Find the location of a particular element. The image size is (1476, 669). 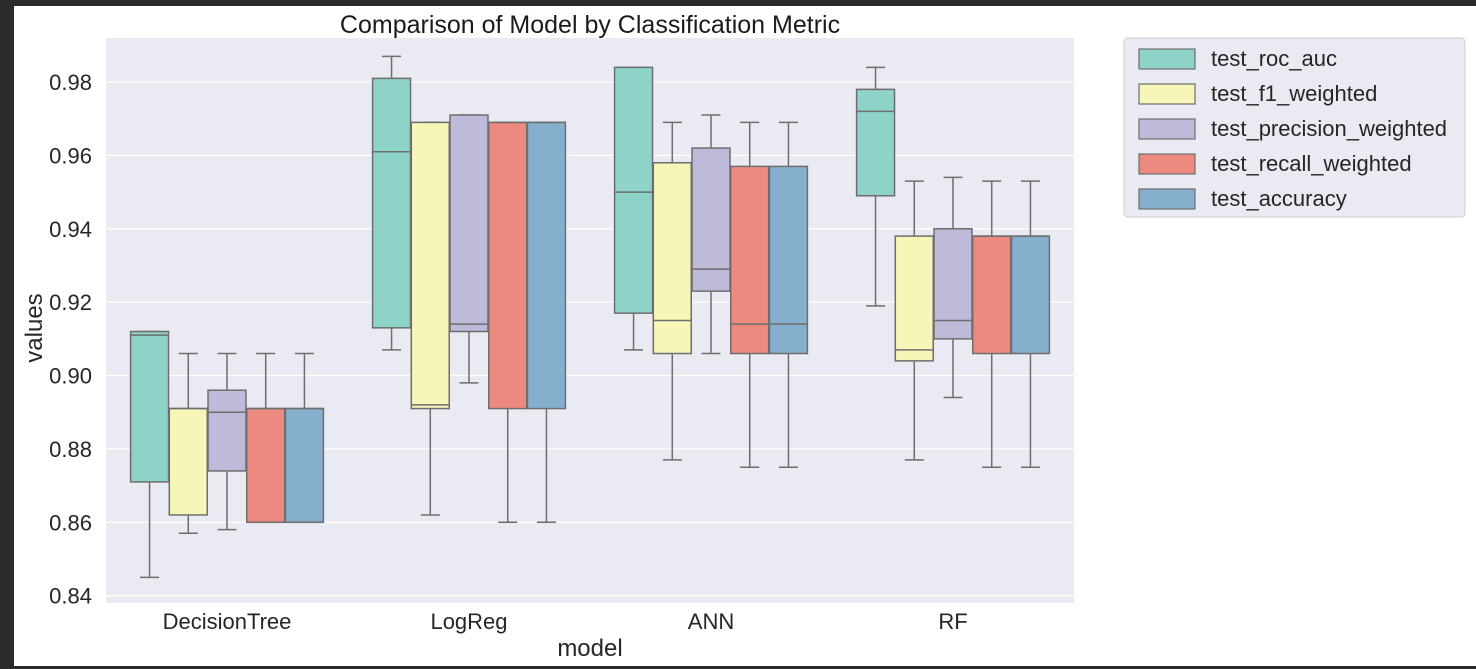

box-LogReg-test_roc_auc is located at coordinates (391, 203).